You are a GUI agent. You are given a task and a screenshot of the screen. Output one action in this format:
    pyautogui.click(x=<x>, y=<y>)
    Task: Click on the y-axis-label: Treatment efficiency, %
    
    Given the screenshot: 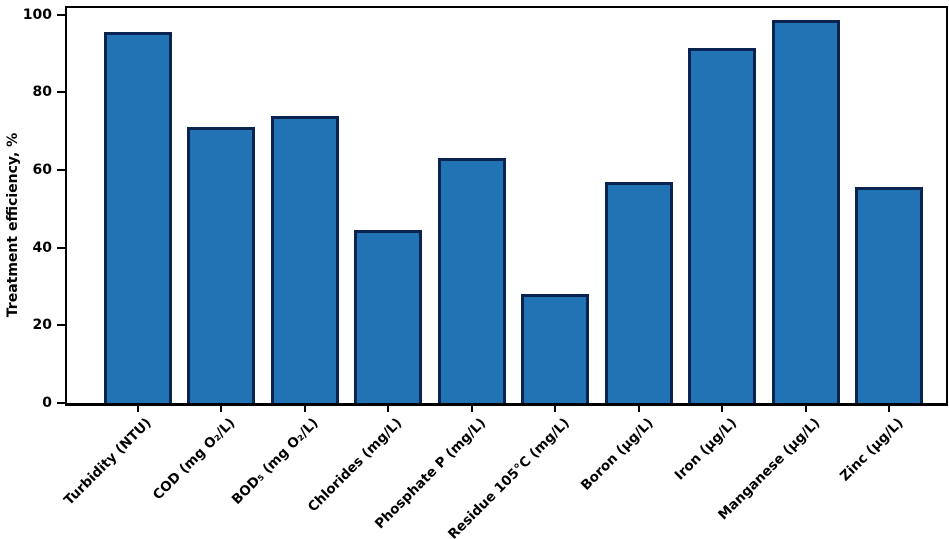 What is the action you would take?
    pyautogui.click(x=13, y=225)
    